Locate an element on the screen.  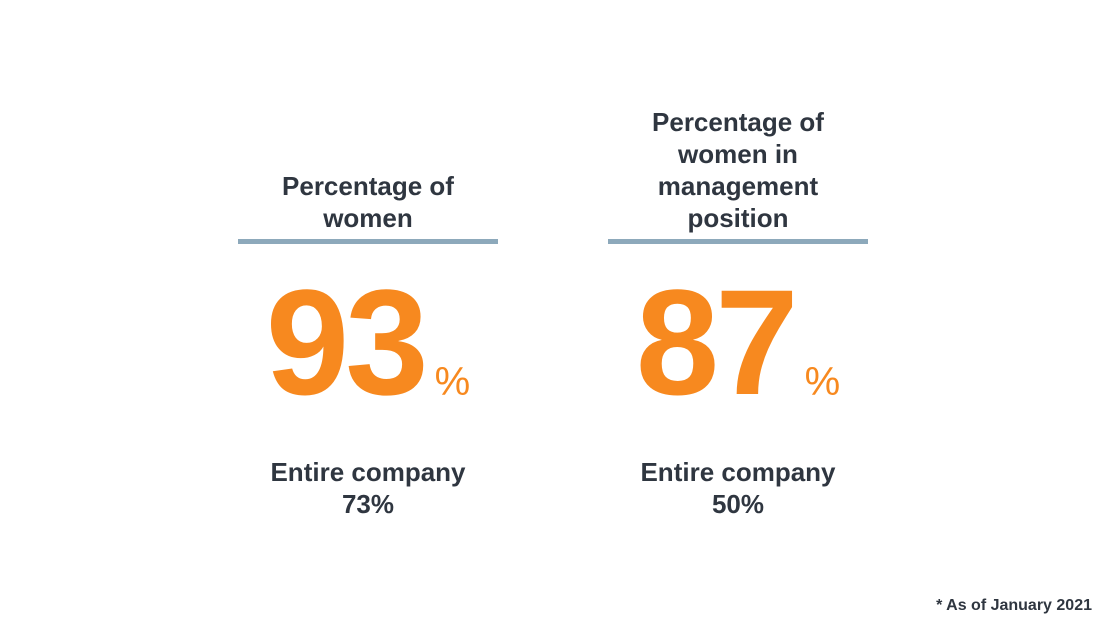
stat-value: 87 is located at coordinates (717, 342).